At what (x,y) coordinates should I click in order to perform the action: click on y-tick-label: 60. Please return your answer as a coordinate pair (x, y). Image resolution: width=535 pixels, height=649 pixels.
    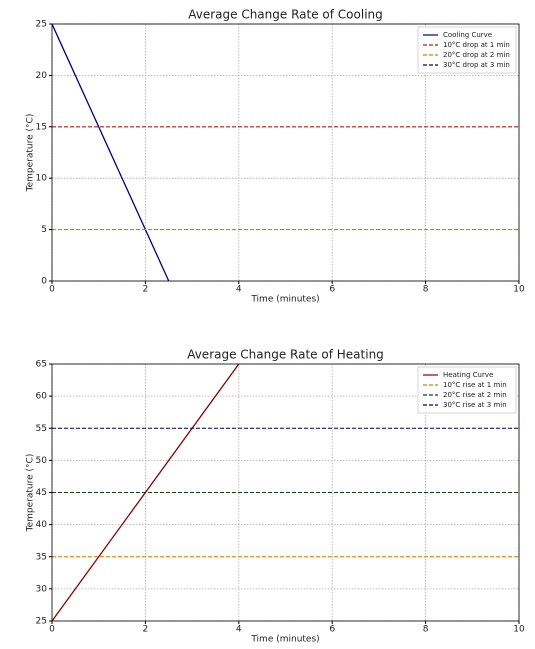
    Looking at the image, I should click on (42, 397).